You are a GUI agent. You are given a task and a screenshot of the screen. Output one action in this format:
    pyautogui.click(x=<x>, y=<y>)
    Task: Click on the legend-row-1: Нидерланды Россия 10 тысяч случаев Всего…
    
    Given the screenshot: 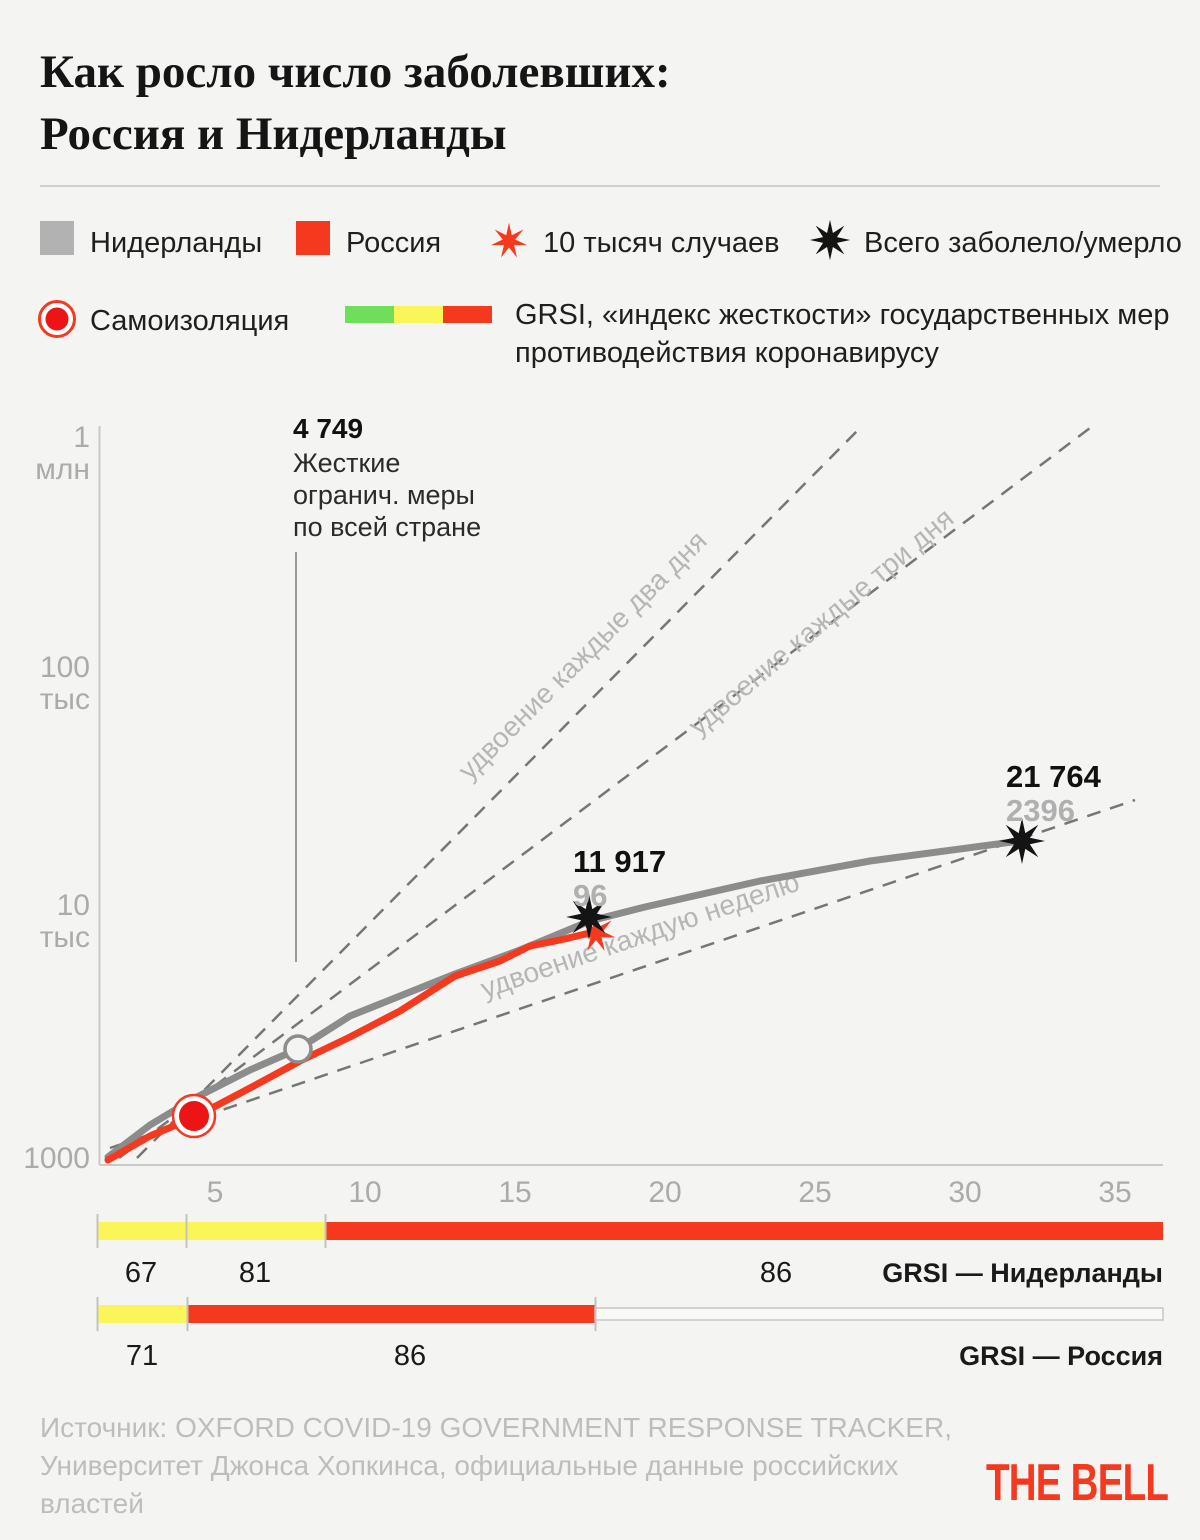 What is the action you would take?
    pyautogui.click(x=611, y=240)
    